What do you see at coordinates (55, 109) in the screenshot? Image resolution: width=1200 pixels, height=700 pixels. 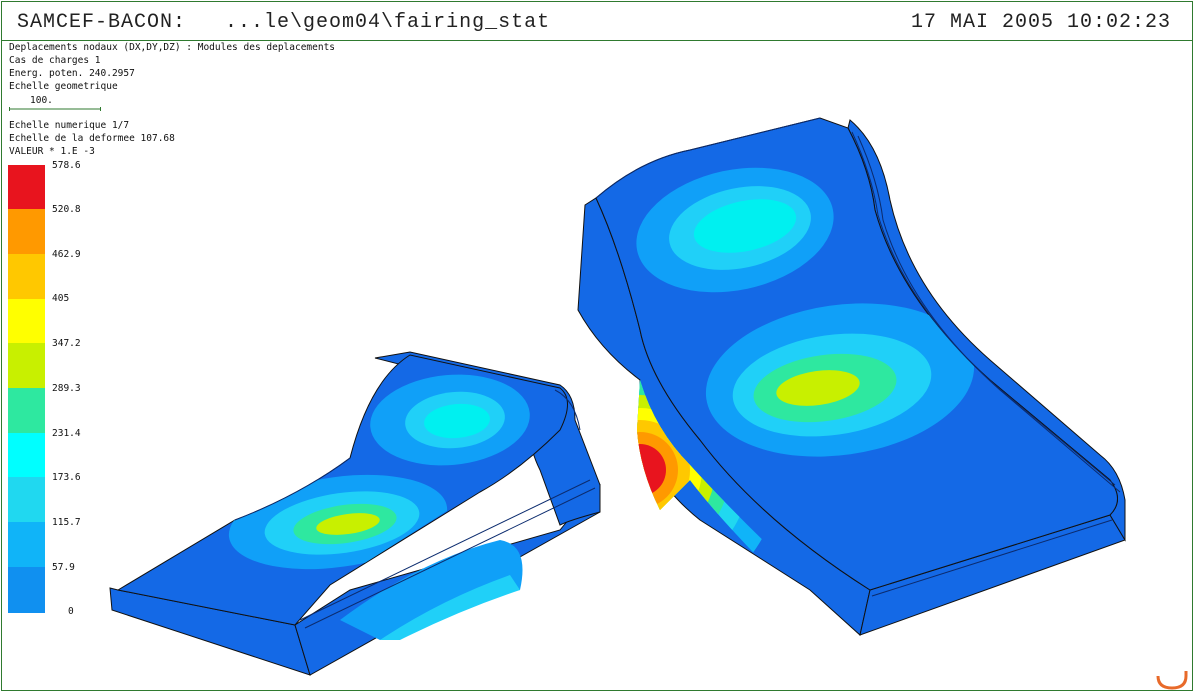 I see `scale-bar` at bounding box center [55, 109].